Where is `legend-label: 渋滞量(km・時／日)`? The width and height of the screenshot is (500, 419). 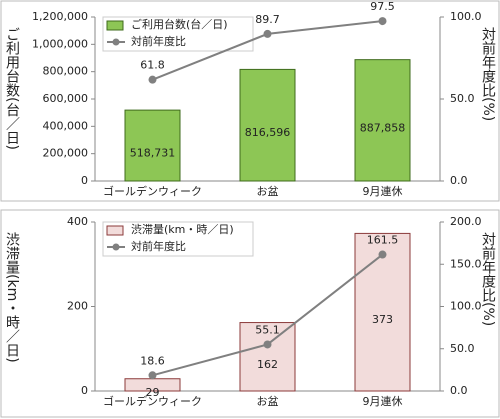 legend-label: 渋滞量(km・時／日) is located at coordinates (182, 229).